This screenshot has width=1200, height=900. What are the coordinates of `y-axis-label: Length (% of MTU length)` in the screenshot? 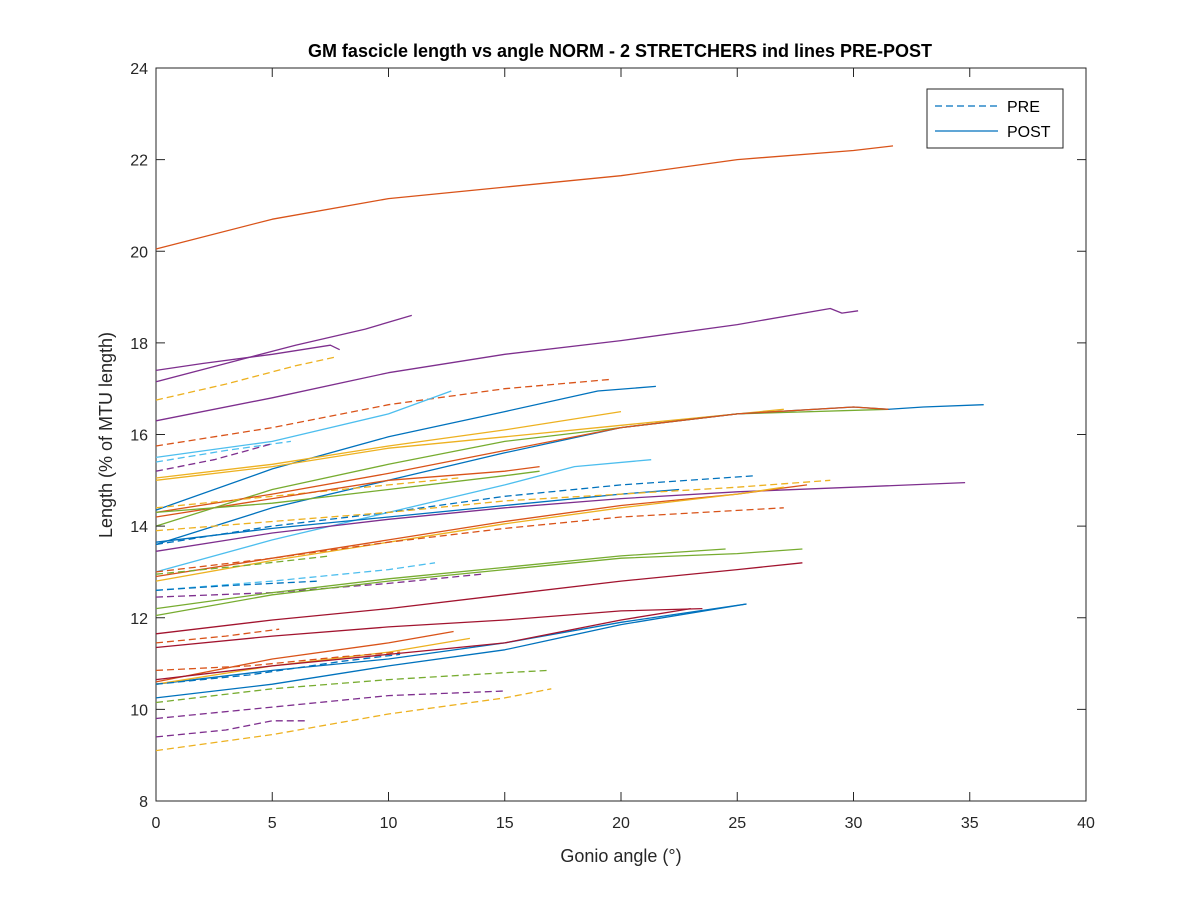 It's located at (106, 435).